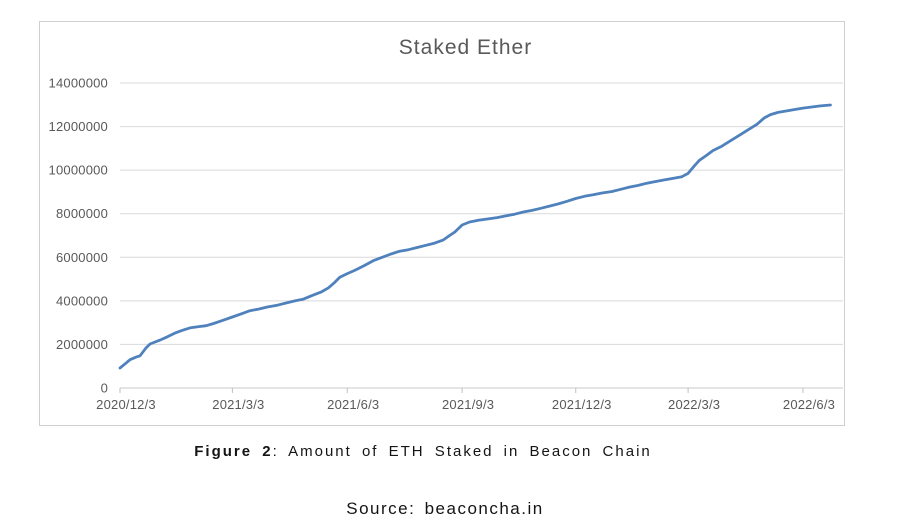 The width and height of the screenshot is (912, 518). What do you see at coordinates (82, 300) in the screenshot?
I see `y-axis-label: 4000000` at bounding box center [82, 300].